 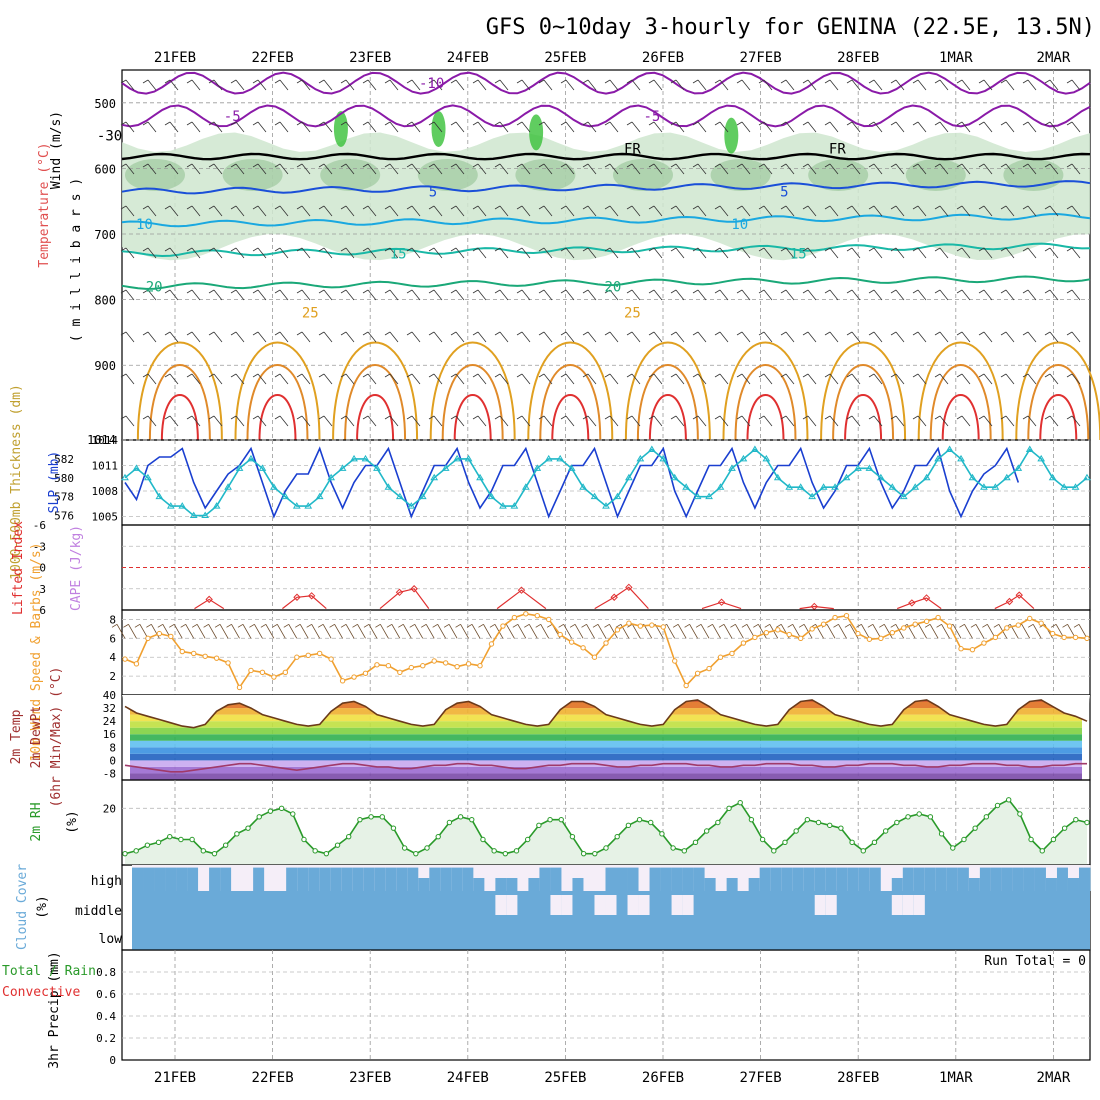 What do you see at coordinates (553, 907) in the screenshot?
I see `cloud-panel: high middle low Cloud Cover (%)` at bounding box center [553, 907].